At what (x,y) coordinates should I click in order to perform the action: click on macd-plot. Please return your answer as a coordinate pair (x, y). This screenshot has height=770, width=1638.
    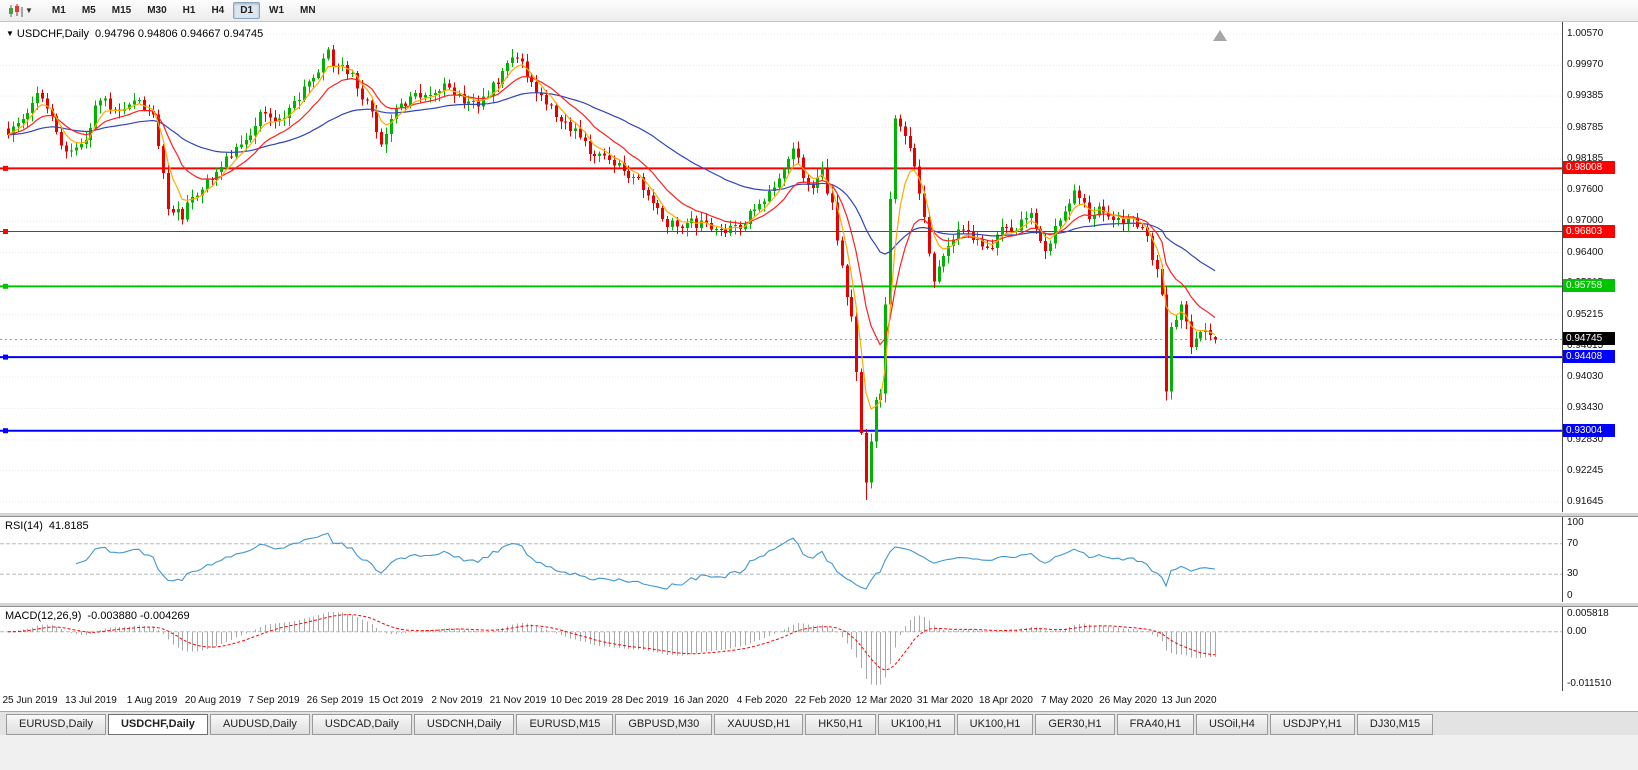
    Looking at the image, I should click on (781, 649).